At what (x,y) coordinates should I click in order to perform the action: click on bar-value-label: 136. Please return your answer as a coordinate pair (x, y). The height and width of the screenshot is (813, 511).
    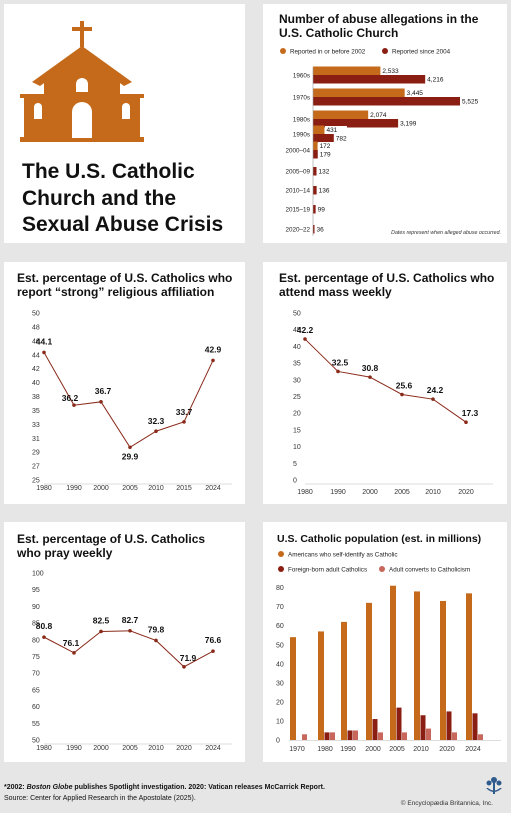
    Looking at the image, I should click on (324, 191).